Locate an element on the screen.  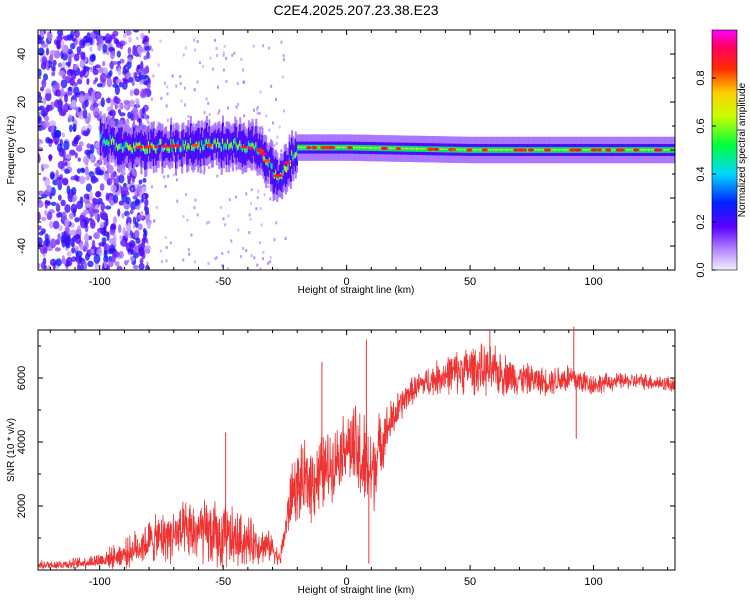
snr-x-tick-label: 50 is located at coordinates (470, 582).